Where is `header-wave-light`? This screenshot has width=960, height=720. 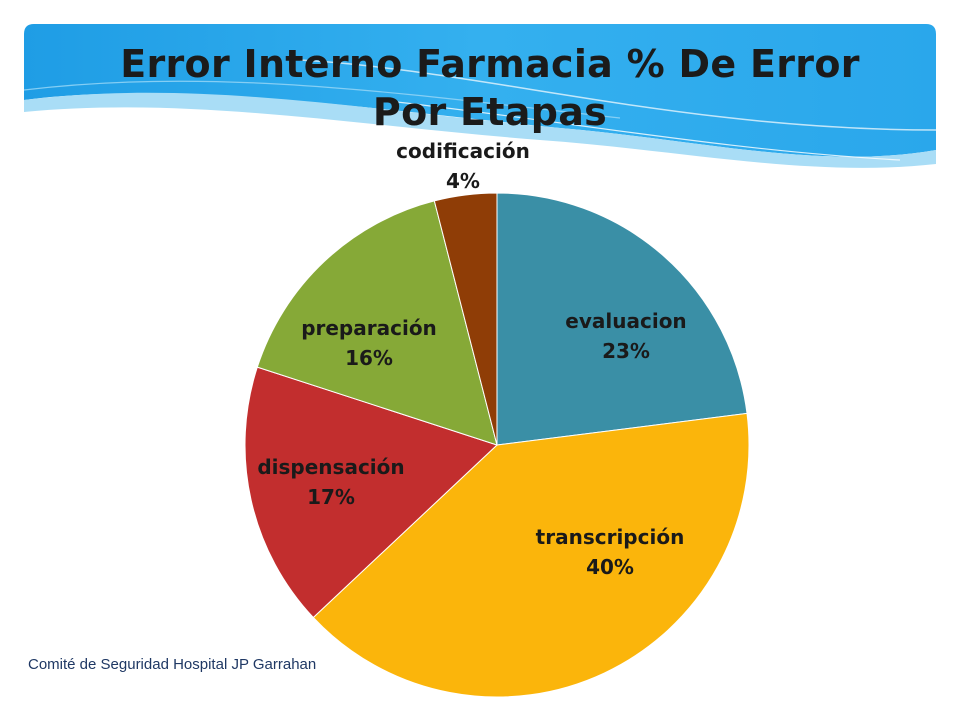
header-wave-light is located at coordinates (480, 130).